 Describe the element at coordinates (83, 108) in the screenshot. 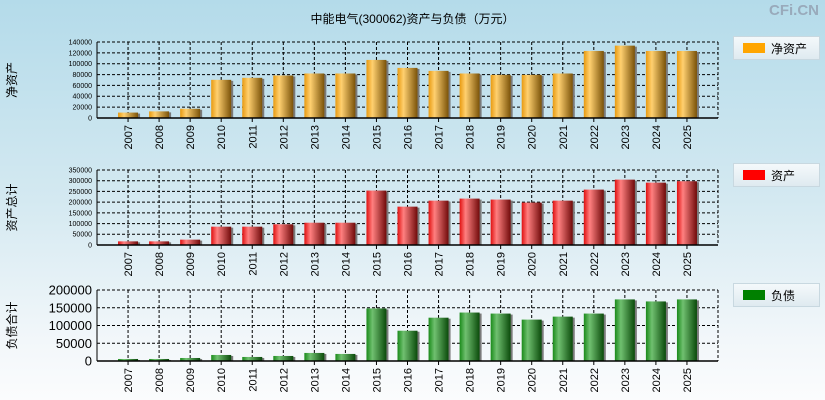

I see `y-tick-label: 20000` at that location.